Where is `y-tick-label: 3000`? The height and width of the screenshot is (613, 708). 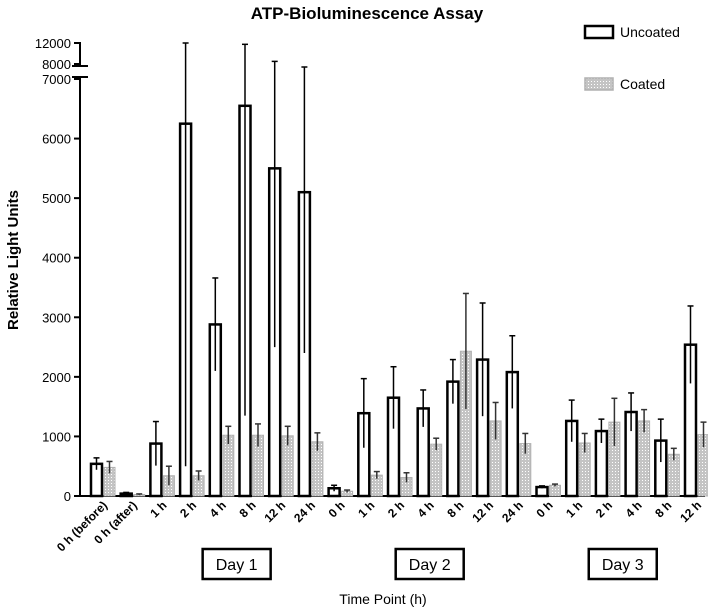 y-tick-label: 3000 is located at coordinates (56, 317).